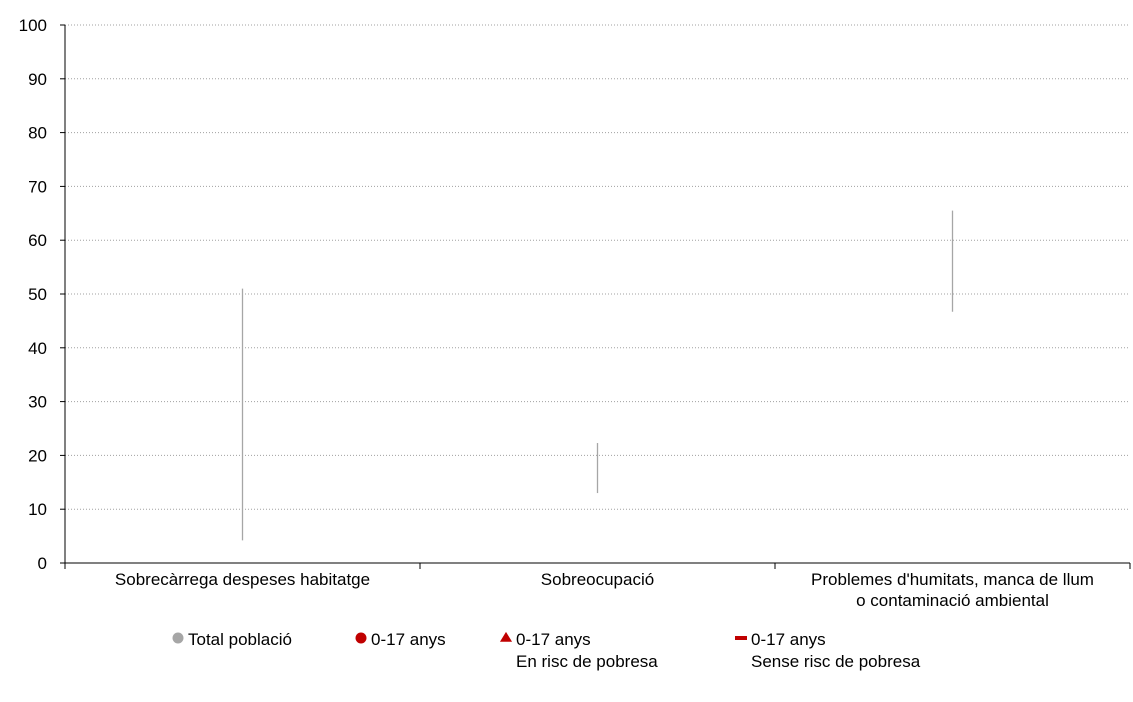 Image resolution: width=1133 pixels, height=702 pixels. I want to click on category-label-line: Problemes d'humitats, manca de llum, so click(952, 579).